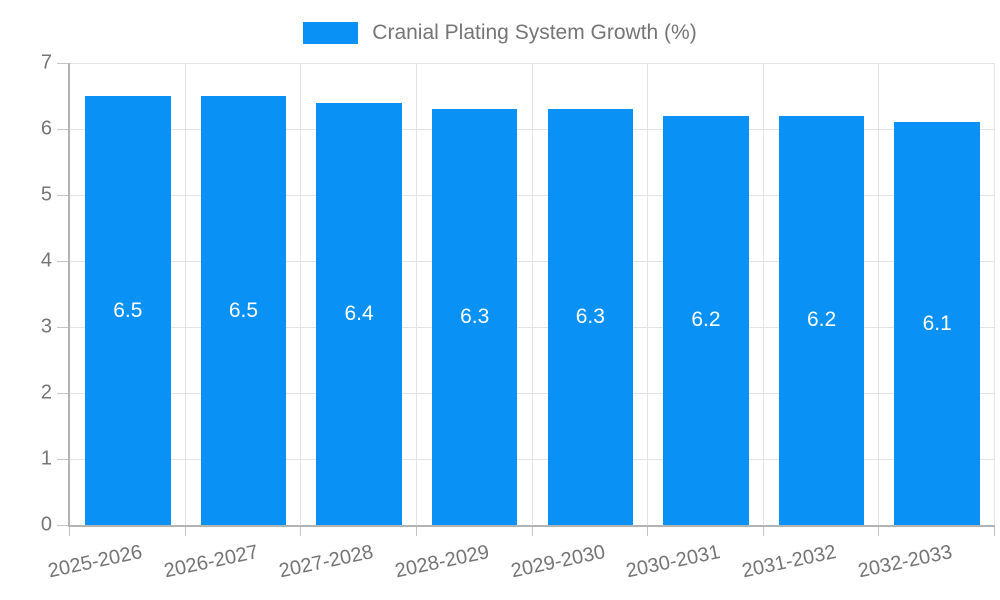  Describe the element at coordinates (904, 562) in the screenshot. I see `x-axis-tick-label: 2032-2033` at that location.